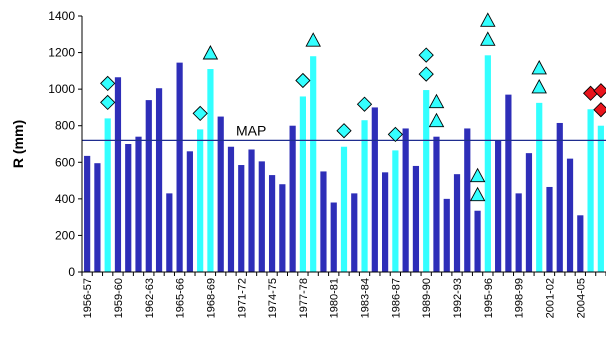 This screenshot has width=606, height=338. I want to click on y-tick-label-0: 0, so click(71, 272).